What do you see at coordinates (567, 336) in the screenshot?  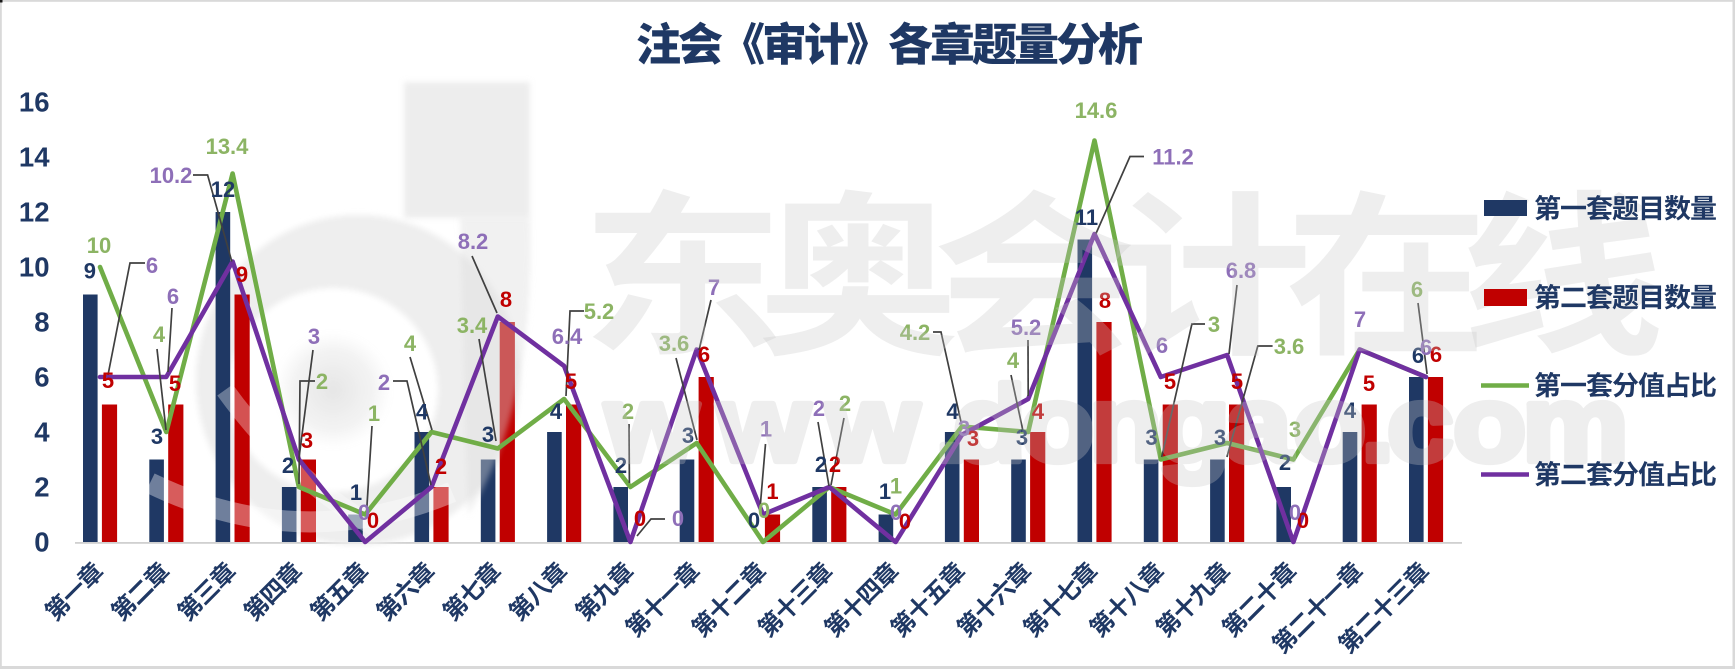 I see `svg-text: 6.4` at bounding box center [567, 336].